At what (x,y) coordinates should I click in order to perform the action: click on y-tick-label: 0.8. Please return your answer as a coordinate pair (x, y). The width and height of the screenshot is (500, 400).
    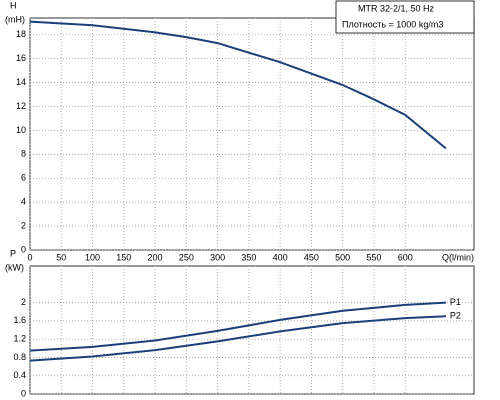
    Looking at the image, I should click on (19, 357).